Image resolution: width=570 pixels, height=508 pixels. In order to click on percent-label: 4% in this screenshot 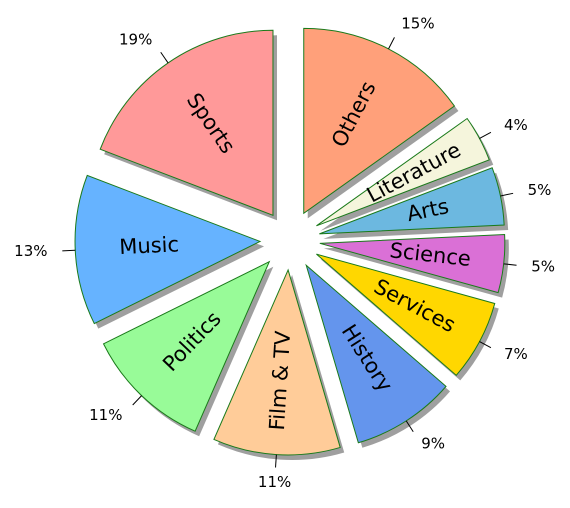, I will do `click(516, 125)`.